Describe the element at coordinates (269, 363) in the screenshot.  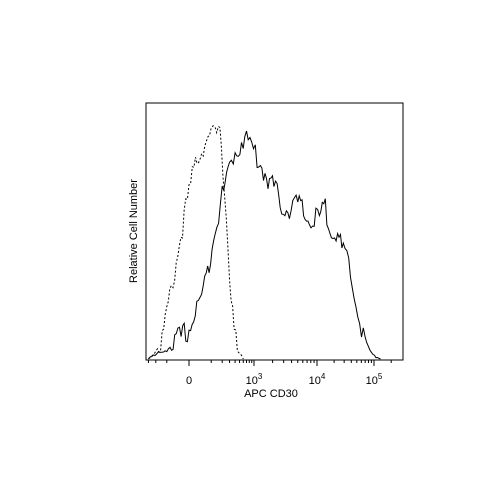
I see `x-axis-ticks` at that location.